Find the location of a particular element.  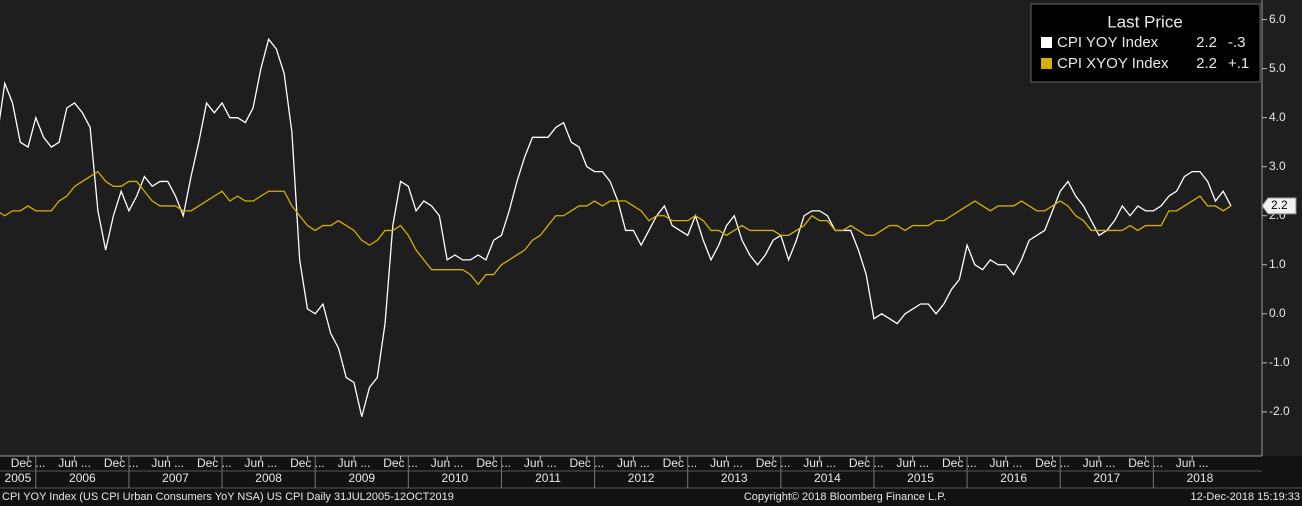

year-label: 2017 is located at coordinates (1106, 478).